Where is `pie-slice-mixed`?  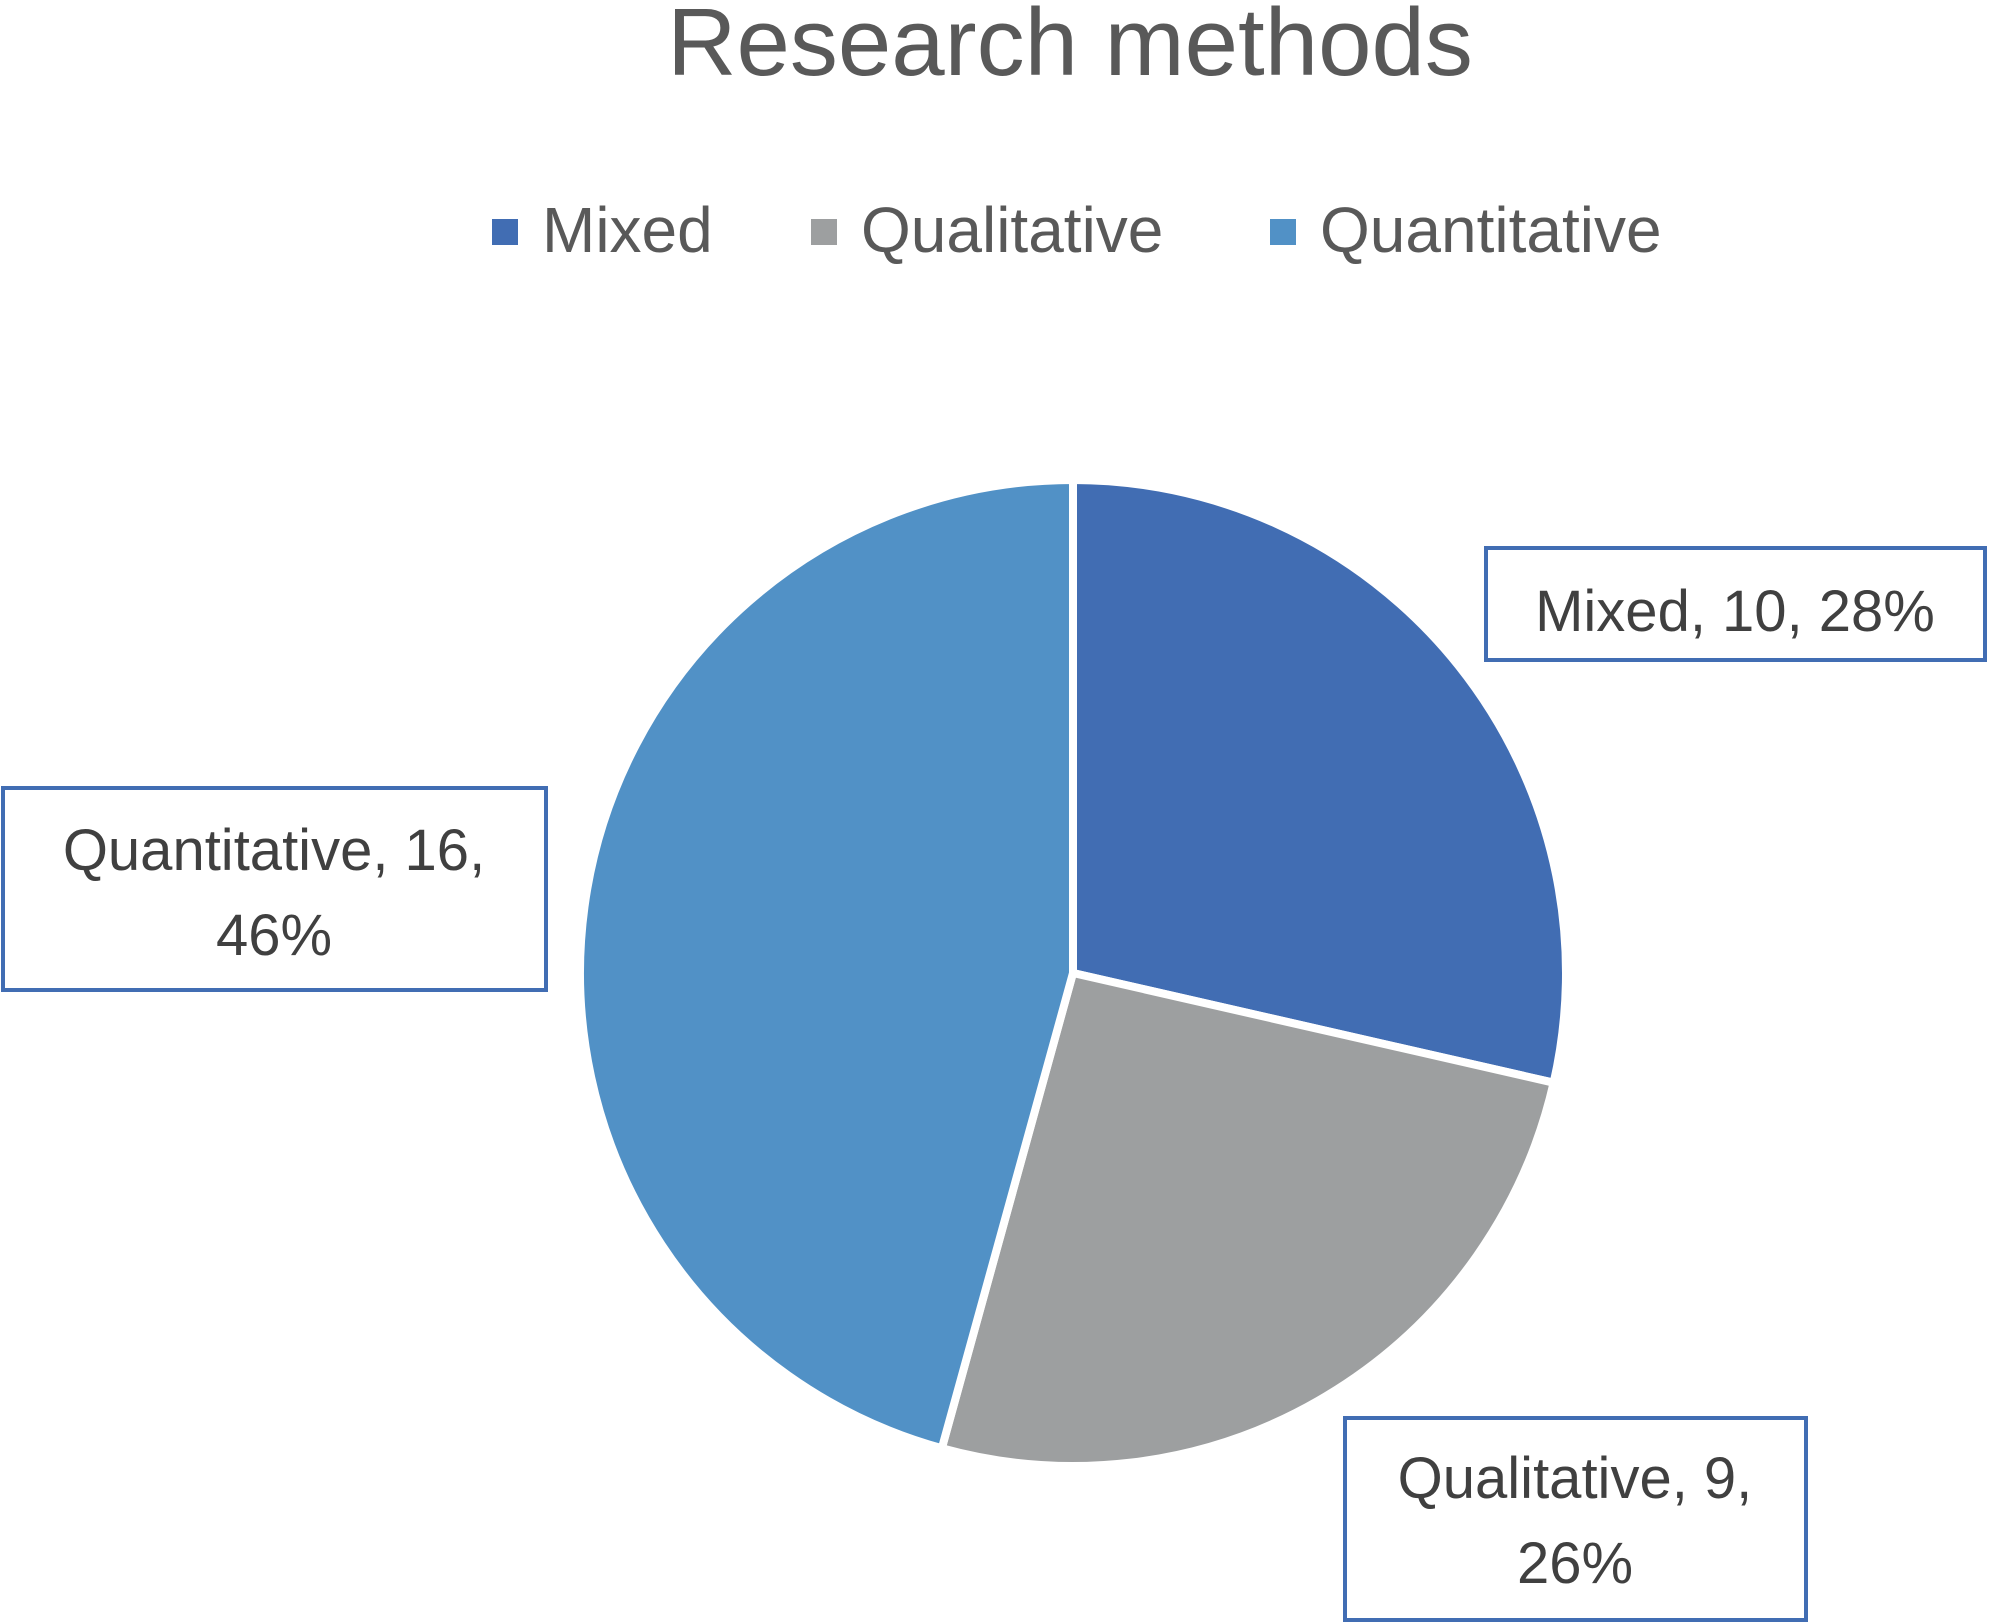 pie-slice-mixed is located at coordinates (1319, 781).